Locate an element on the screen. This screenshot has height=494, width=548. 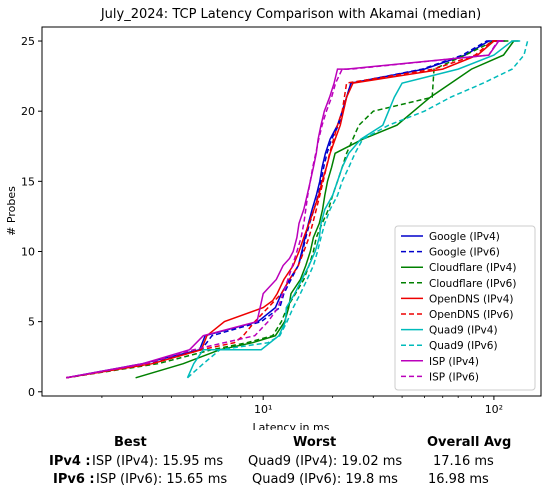
legend-label-3: Cloudflare (IPv6) is located at coordinates (472, 284).